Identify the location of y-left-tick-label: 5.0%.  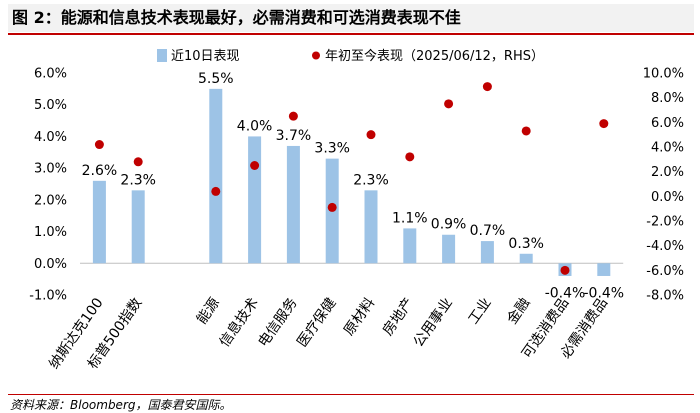
(50, 105).